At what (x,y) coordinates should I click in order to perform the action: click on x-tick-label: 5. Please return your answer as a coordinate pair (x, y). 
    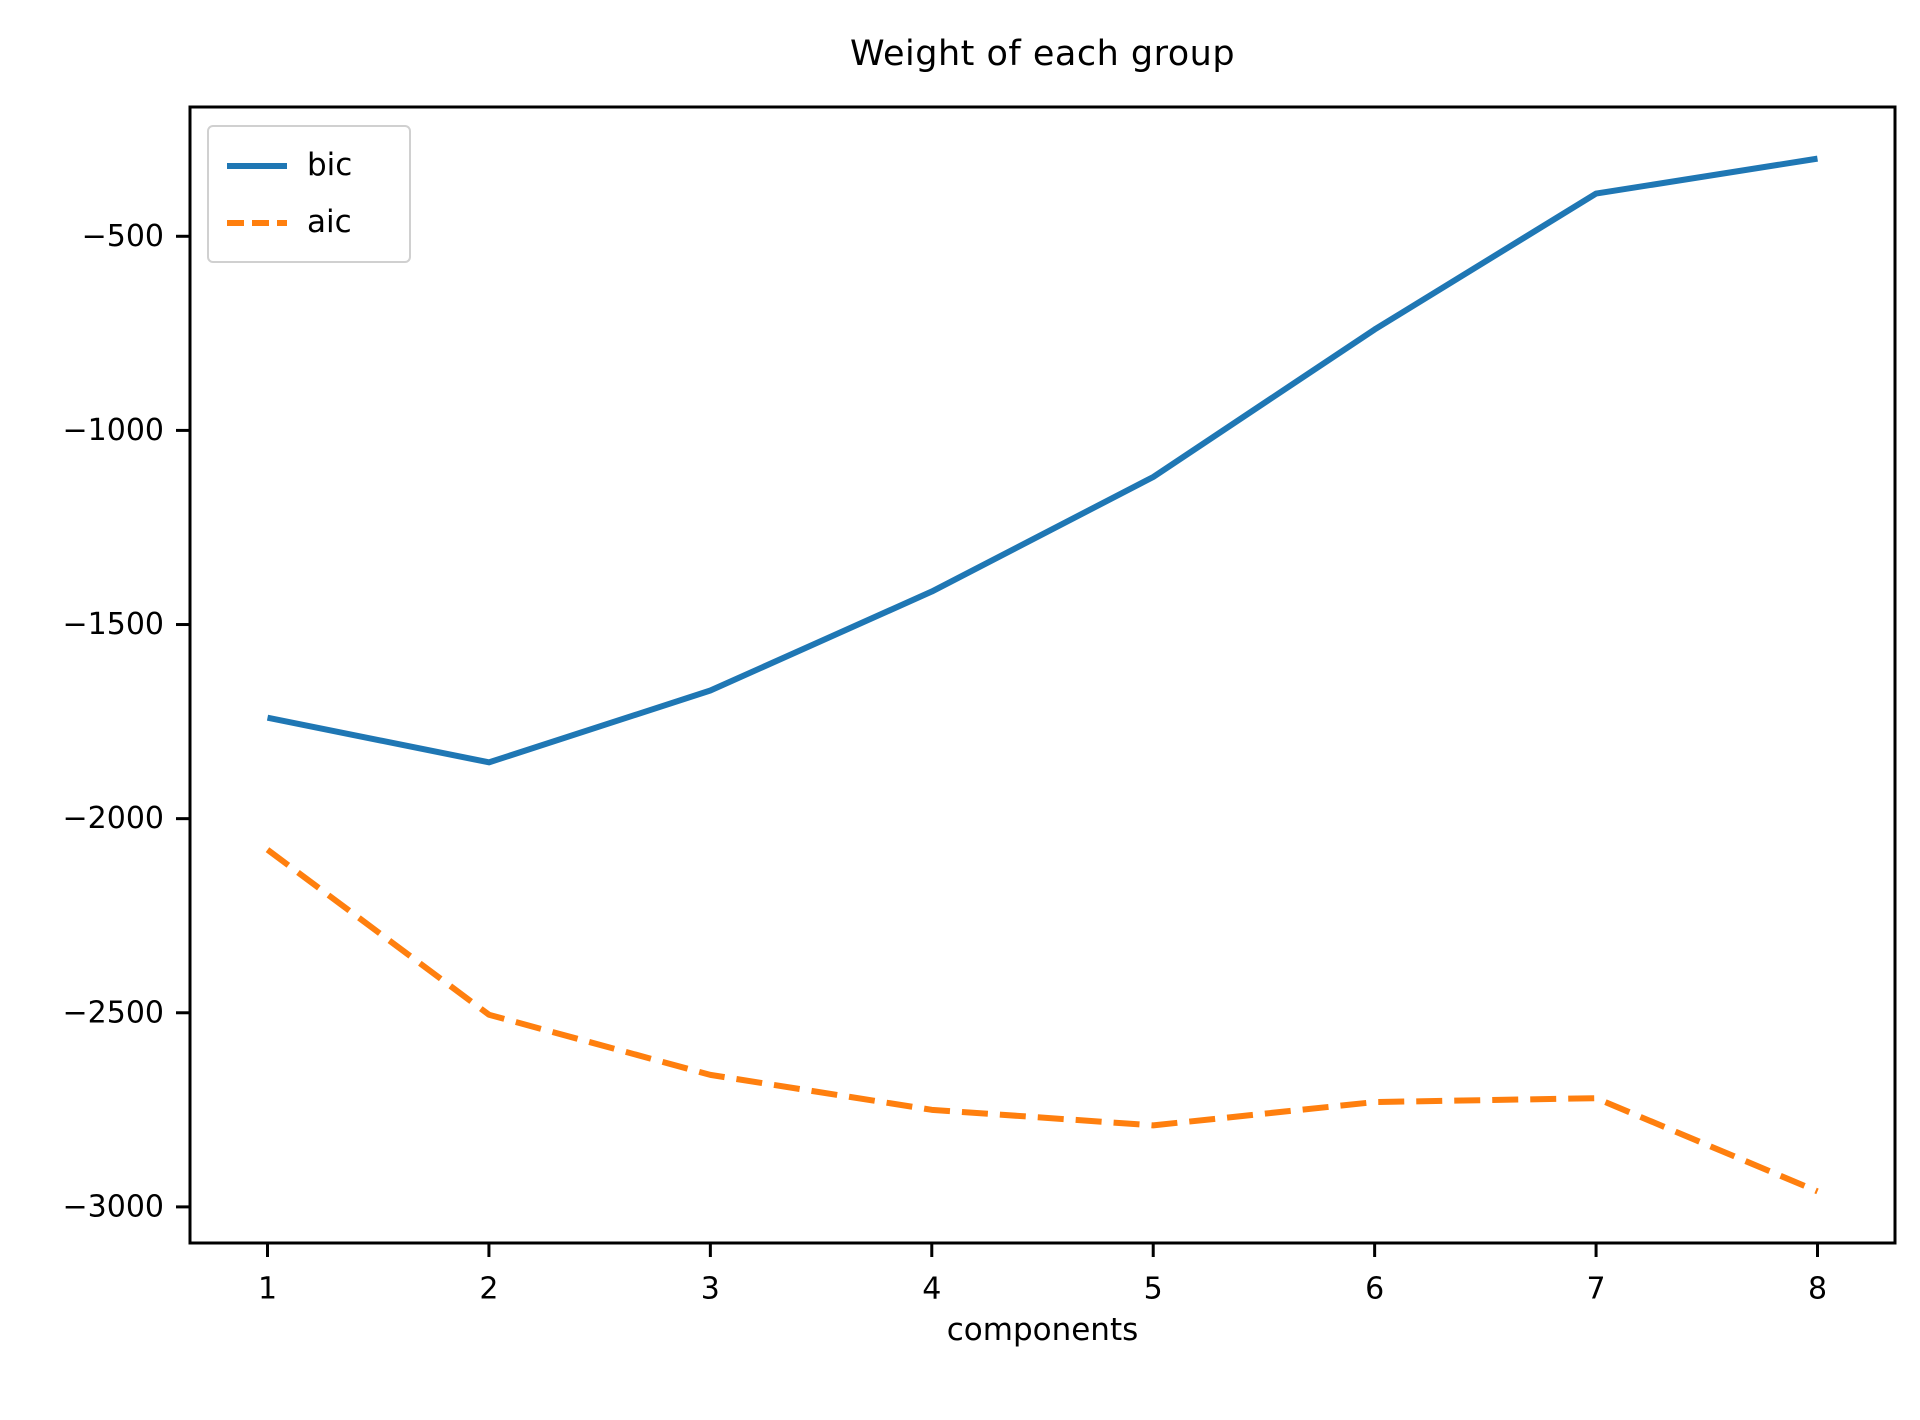
    Looking at the image, I should click on (1153, 1289).